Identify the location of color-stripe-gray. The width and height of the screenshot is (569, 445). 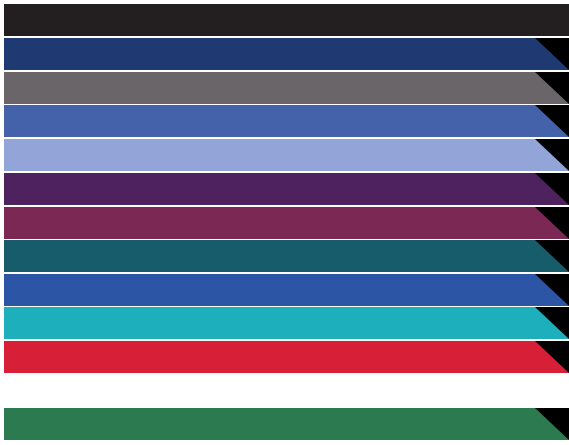
(286, 88).